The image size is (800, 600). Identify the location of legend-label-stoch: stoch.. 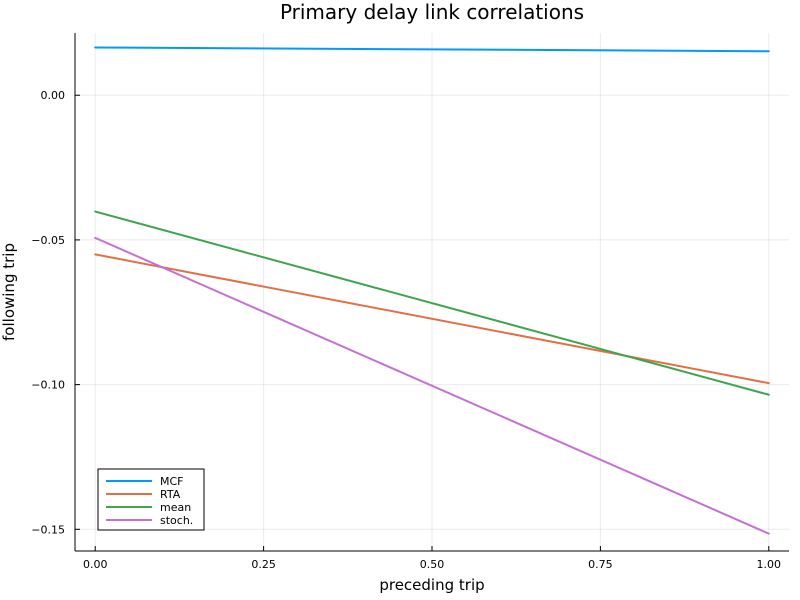
(176, 520).